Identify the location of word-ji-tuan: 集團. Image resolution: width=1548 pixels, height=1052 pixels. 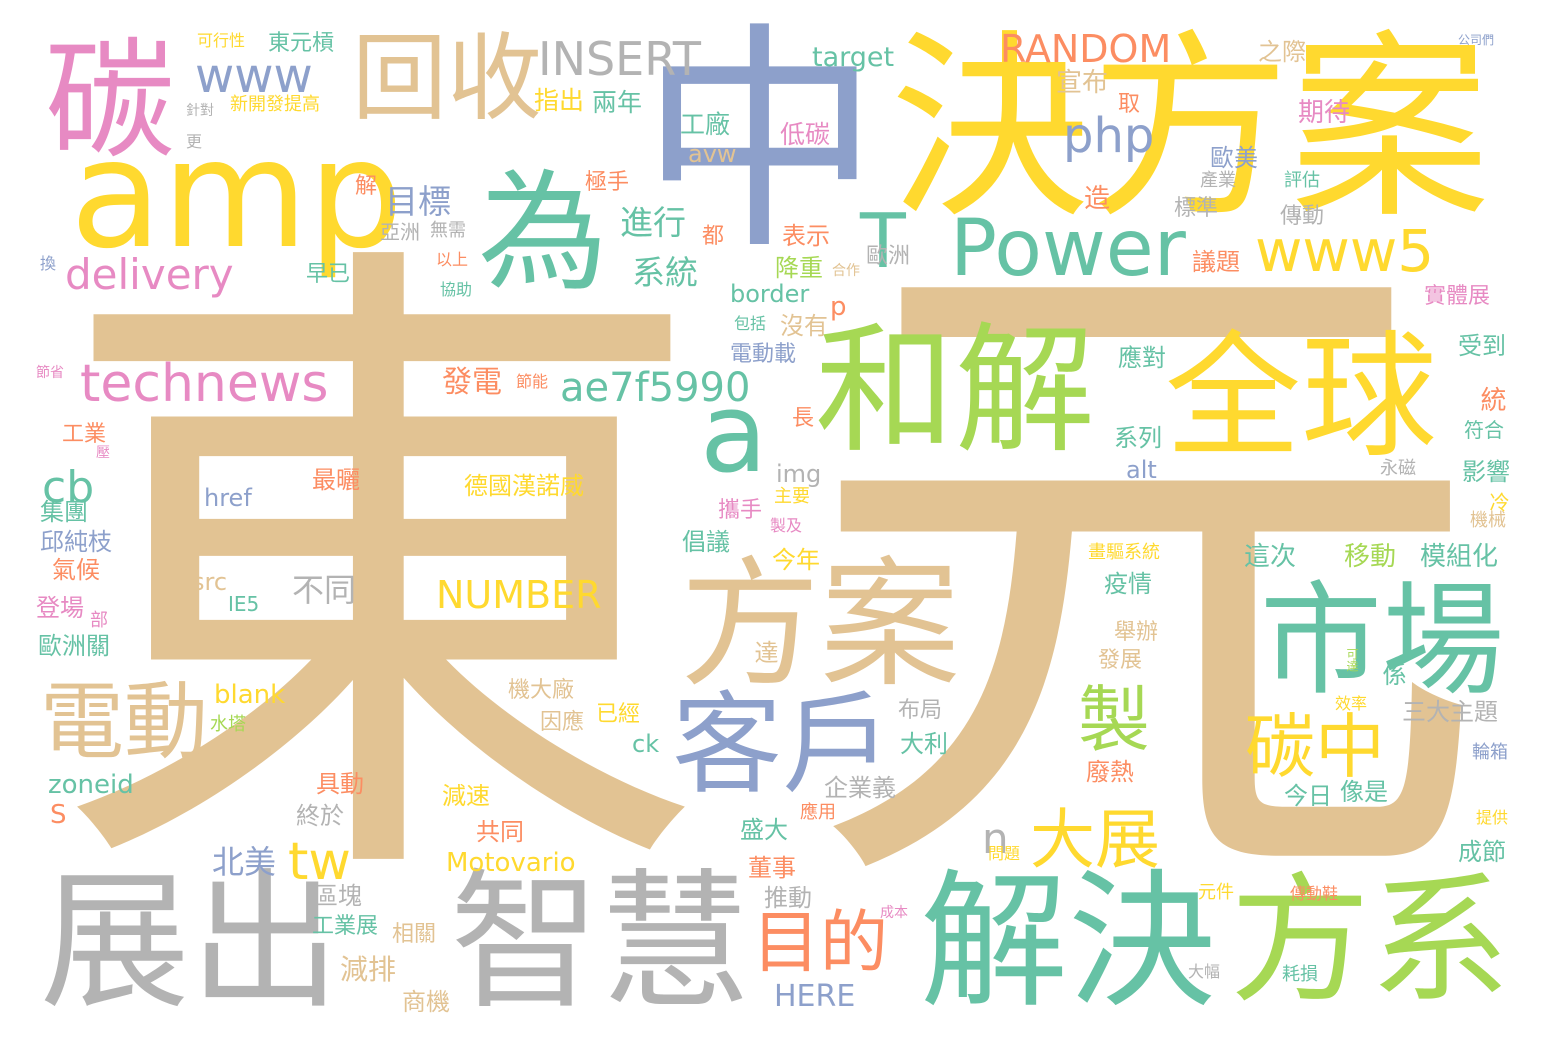
(64, 512).